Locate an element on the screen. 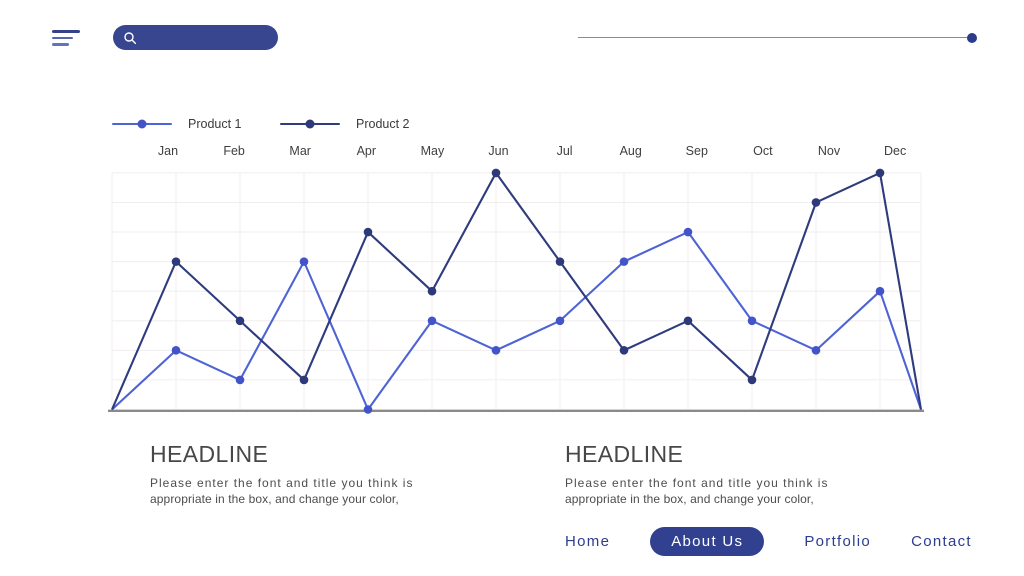 The width and height of the screenshot is (1024, 576). progress-slider-track is located at coordinates (773, 38).